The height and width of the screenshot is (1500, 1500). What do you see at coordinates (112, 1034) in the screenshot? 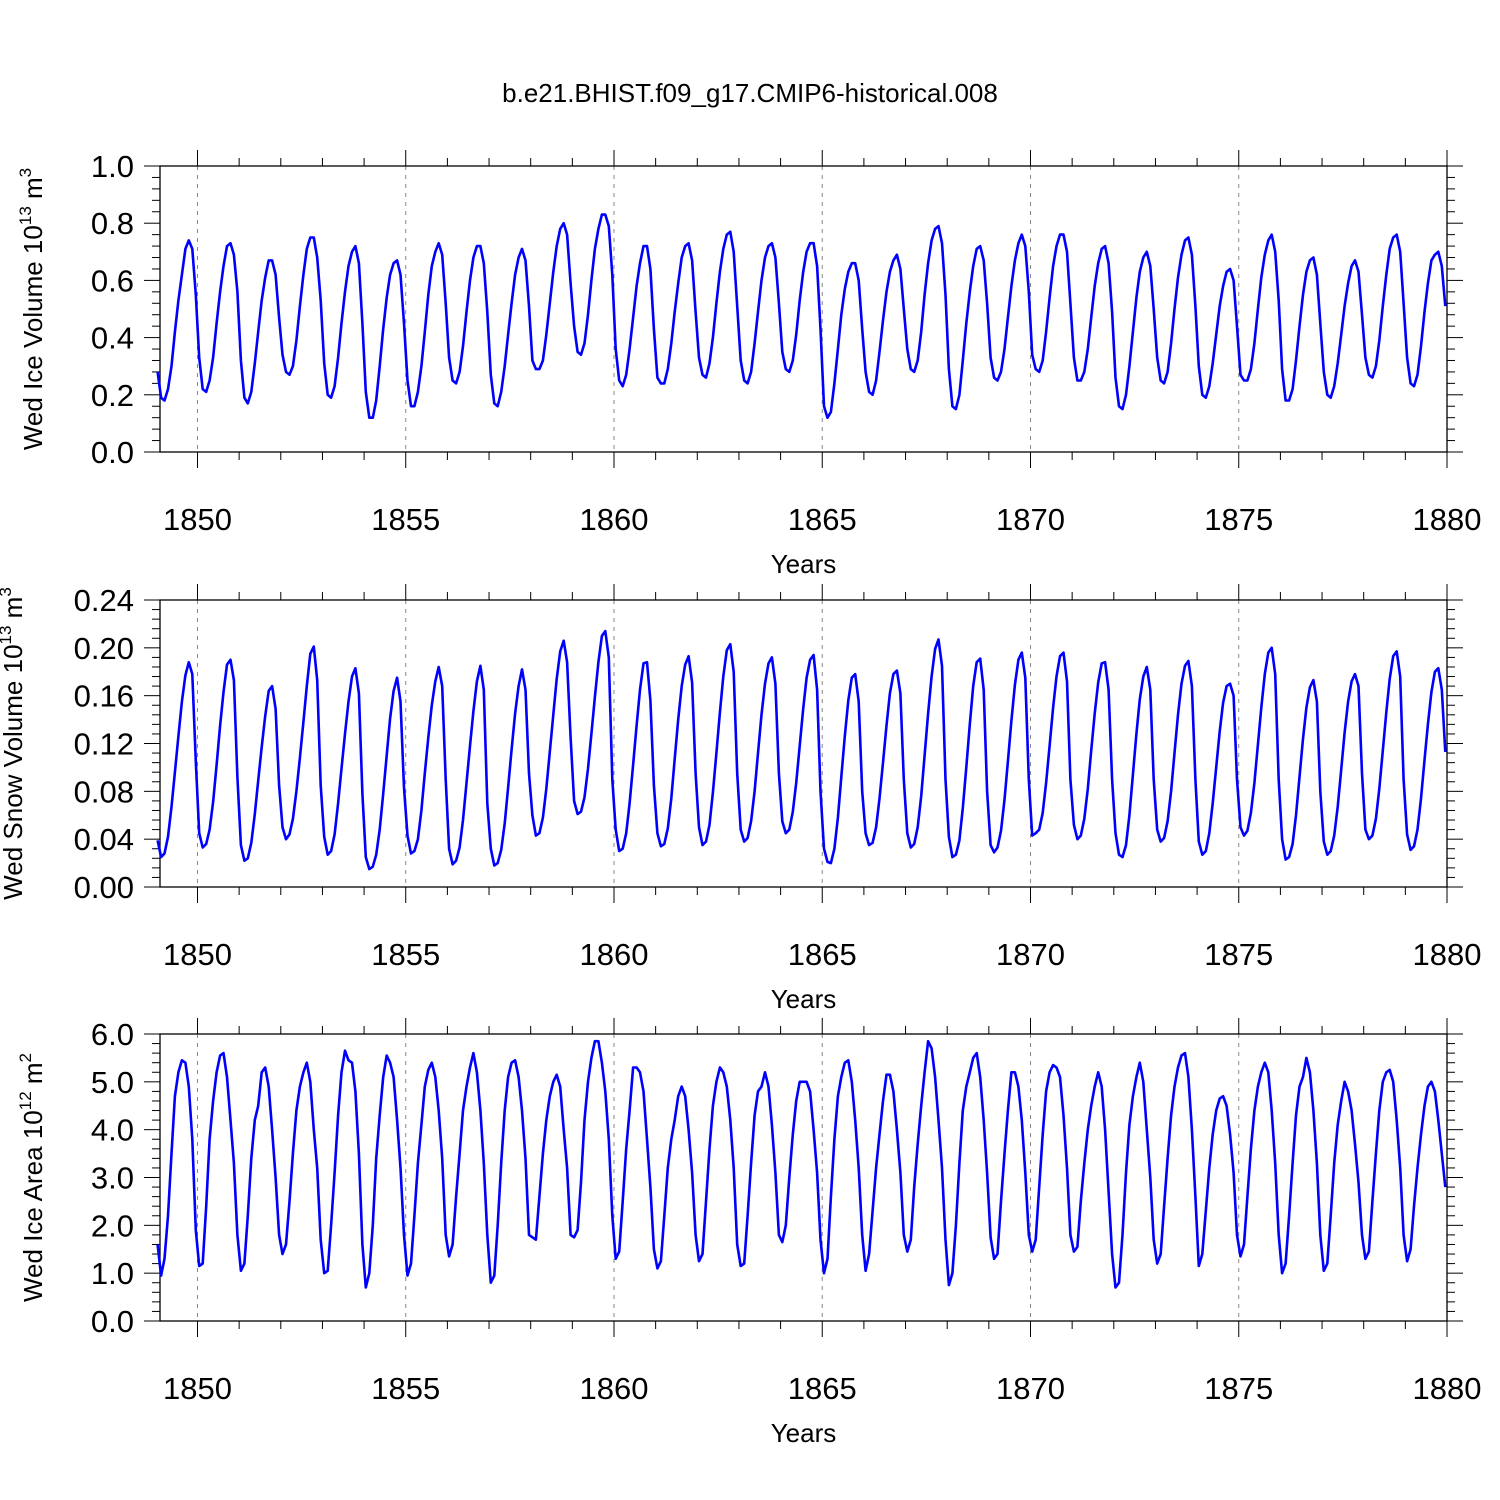
I see `y-tick-label: 6.0` at bounding box center [112, 1034].